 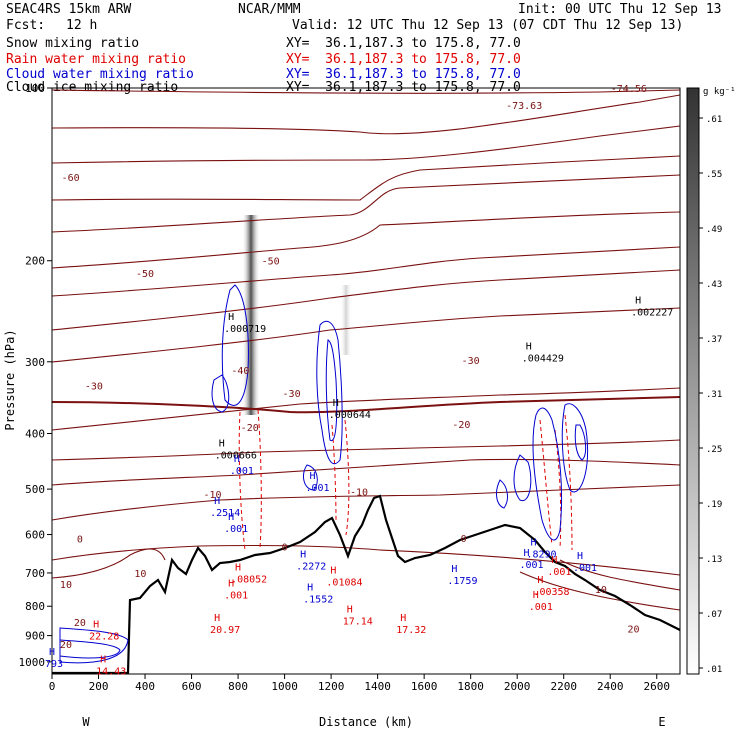 What do you see at coordinates (251, 315) in the screenshot?
I see `snow-band-main` at bounding box center [251, 315].